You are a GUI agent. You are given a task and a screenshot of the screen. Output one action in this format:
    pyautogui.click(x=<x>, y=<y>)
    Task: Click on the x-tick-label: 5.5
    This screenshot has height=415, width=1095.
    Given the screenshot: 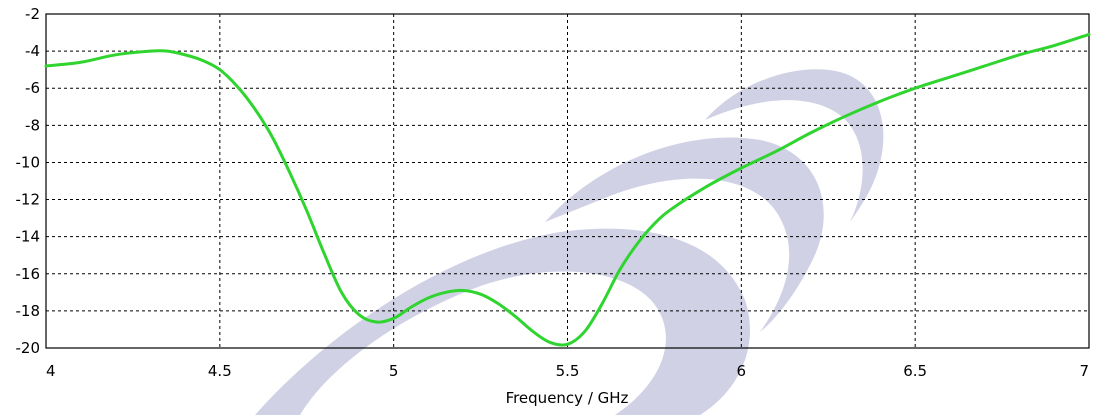 What is the action you would take?
    pyautogui.click(x=568, y=371)
    